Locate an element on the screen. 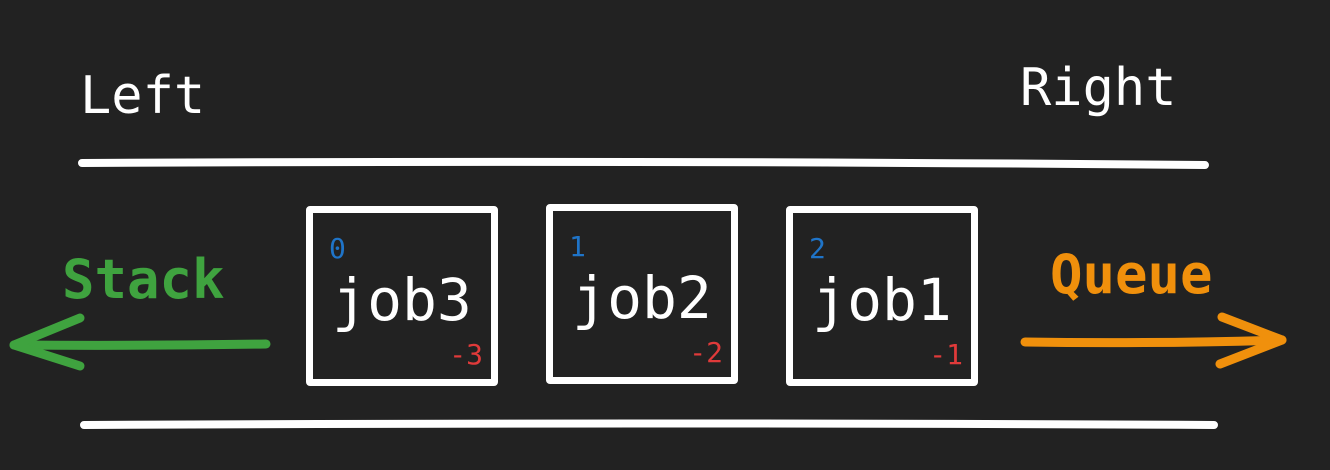  stack-label: Stack is located at coordinates (143, 279).